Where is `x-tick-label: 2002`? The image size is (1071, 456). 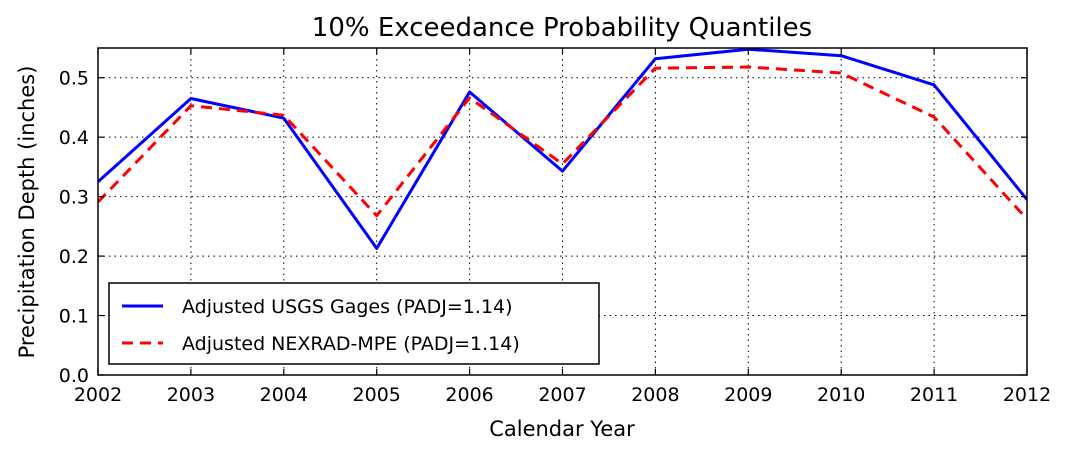 x-tick-label: 2002 is located at coordinates (98, 395).